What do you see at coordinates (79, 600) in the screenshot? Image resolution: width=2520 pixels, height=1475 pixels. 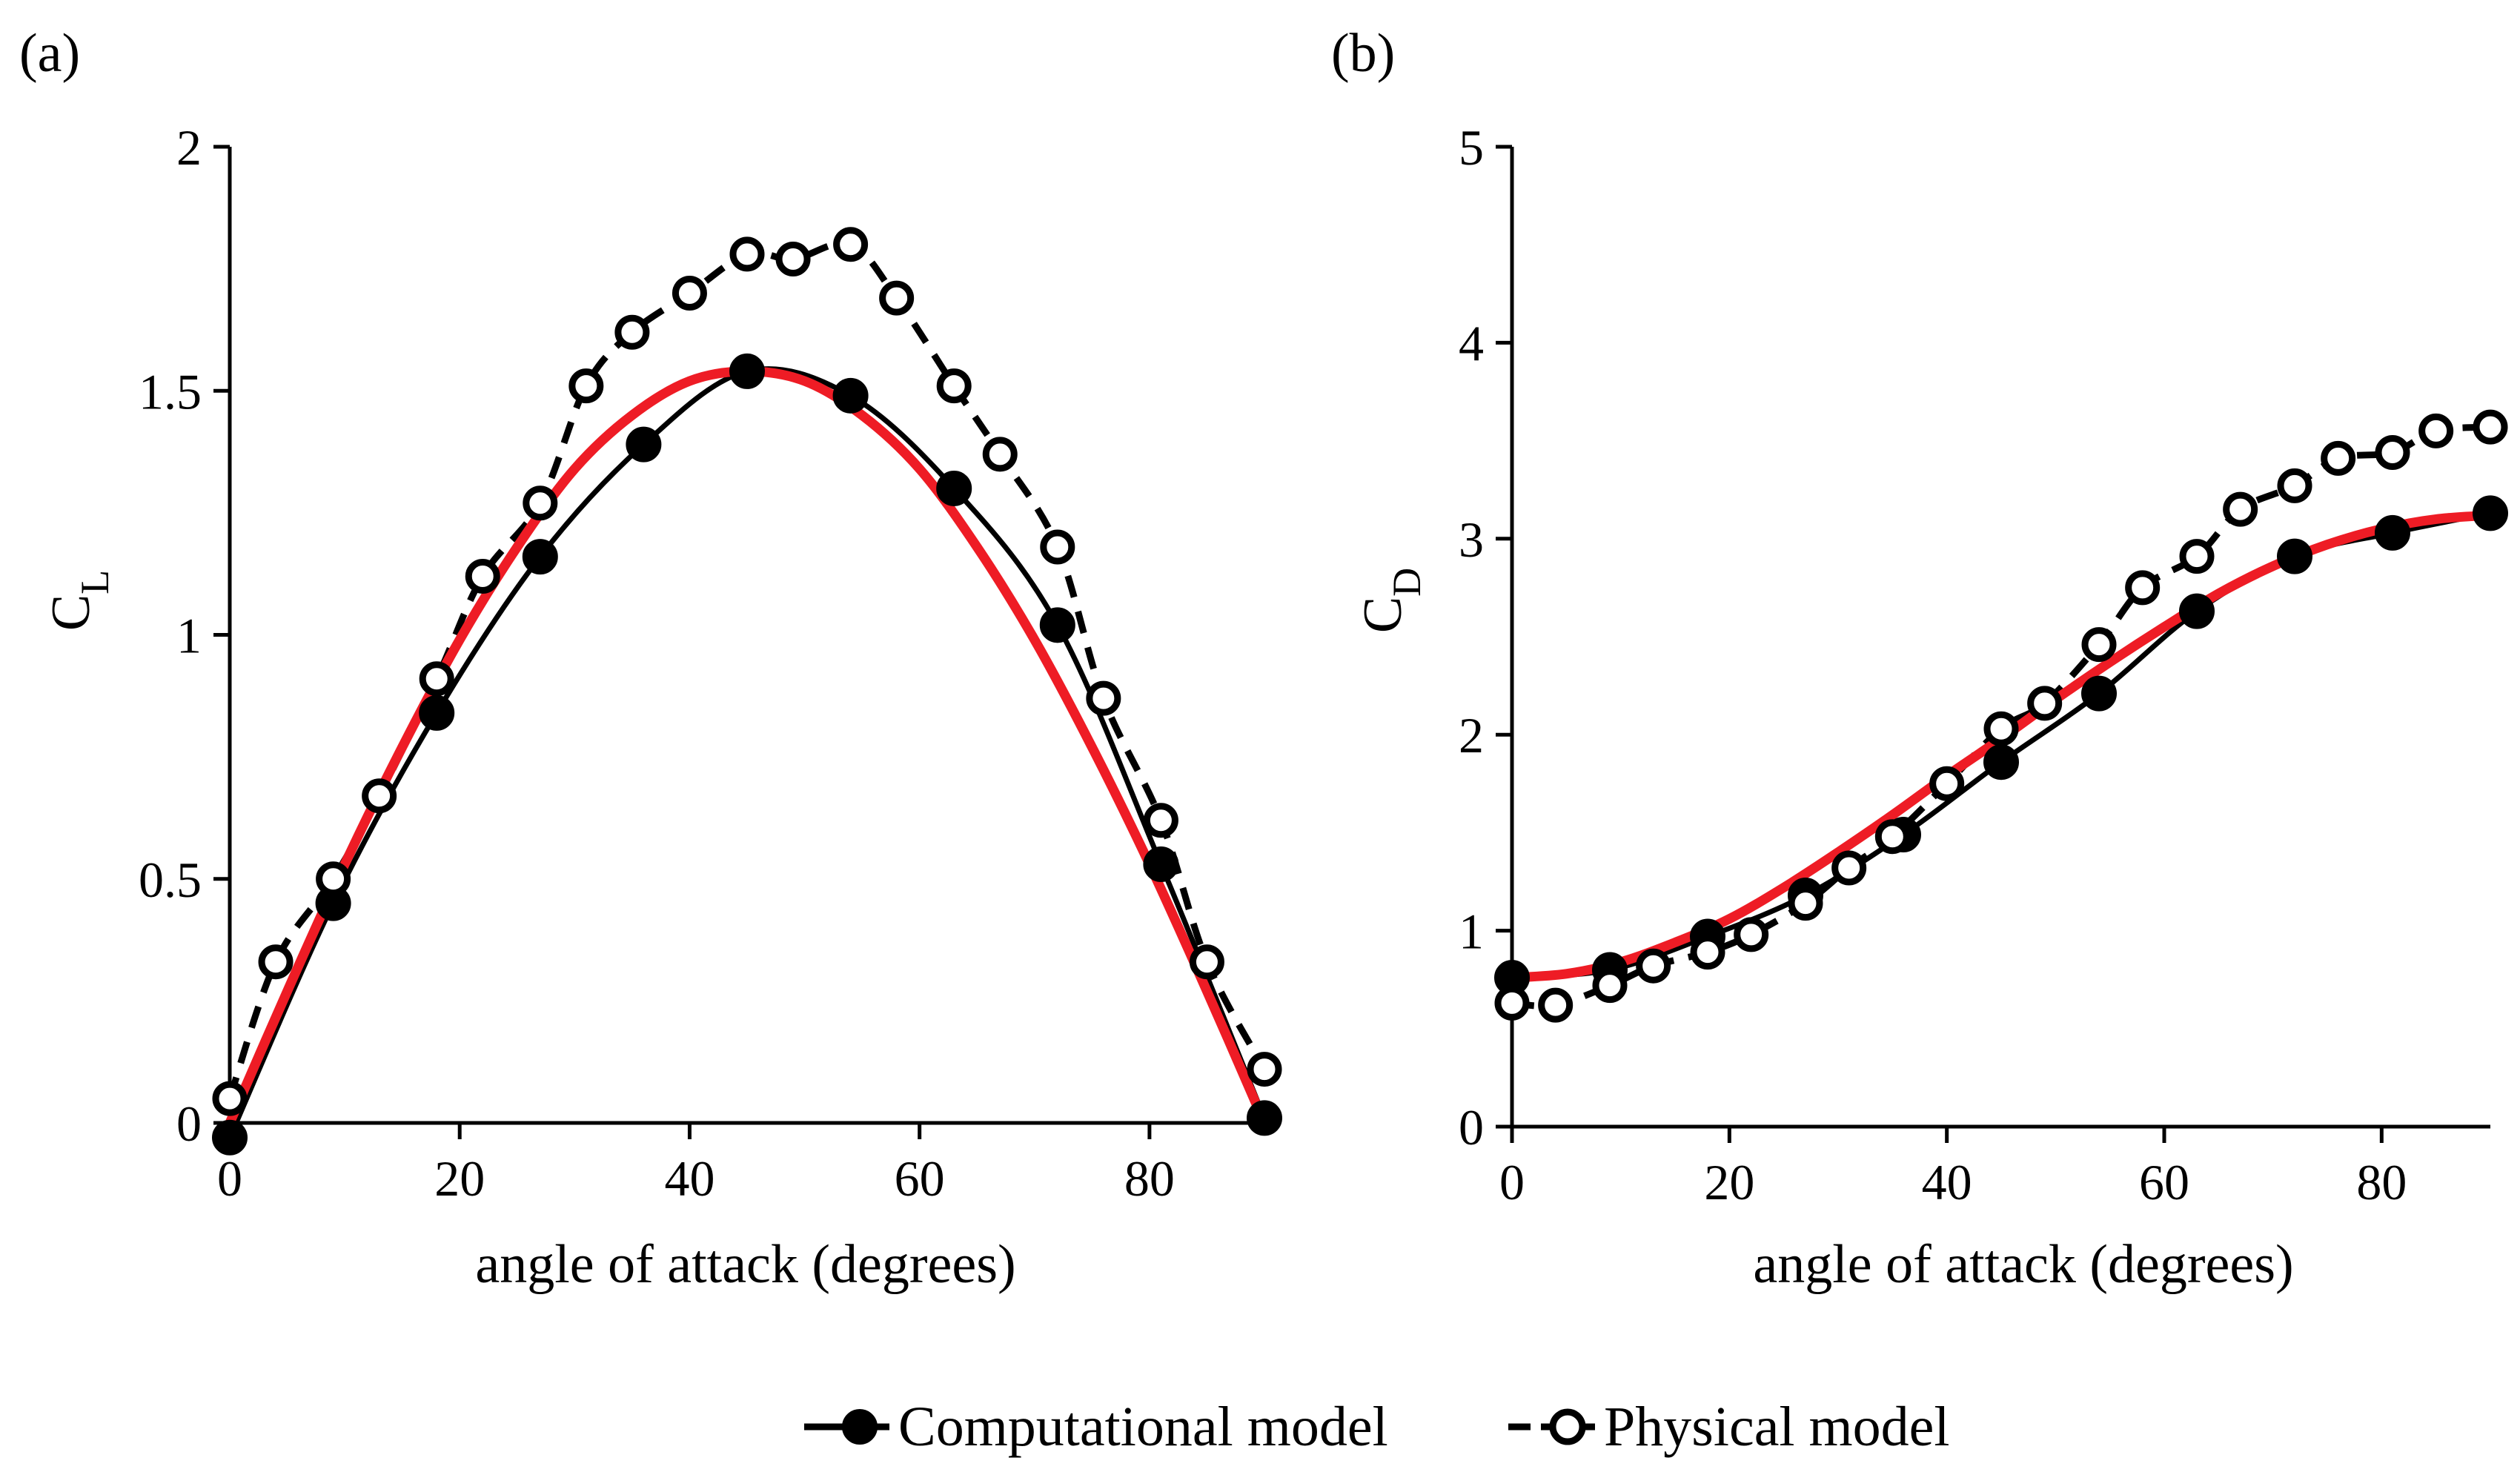 I see `panel-a-y-axis-title: CL` at bounding box center [79, 600].